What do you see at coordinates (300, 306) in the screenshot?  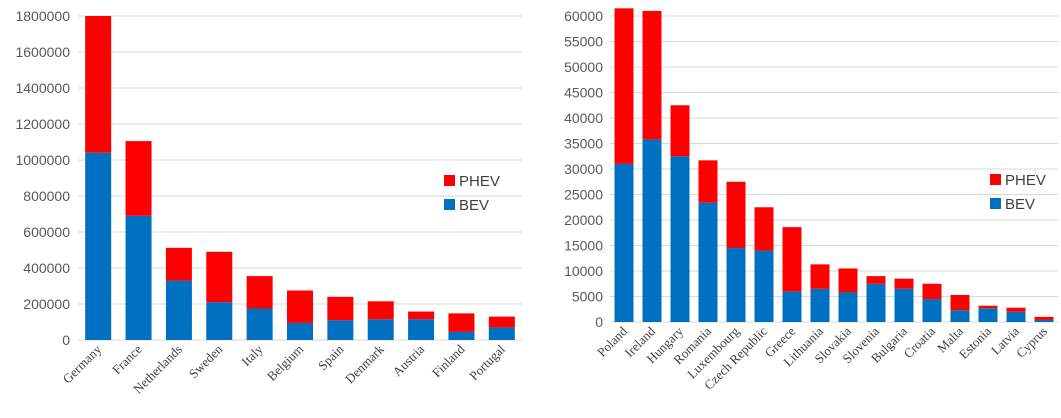 I see `left-bar-phev-belgium` at bounding box center [300, 306].